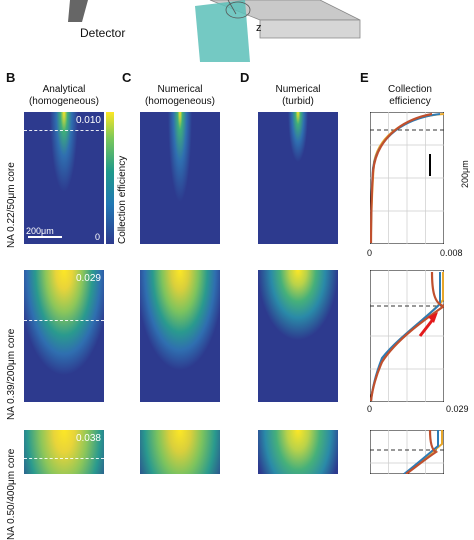 This screenshot has height=540, width=474. What do you see at coordinates (88, 278) in the screenshot?
I see `max-value-label: 0.029` at bounding box center [88, 278].